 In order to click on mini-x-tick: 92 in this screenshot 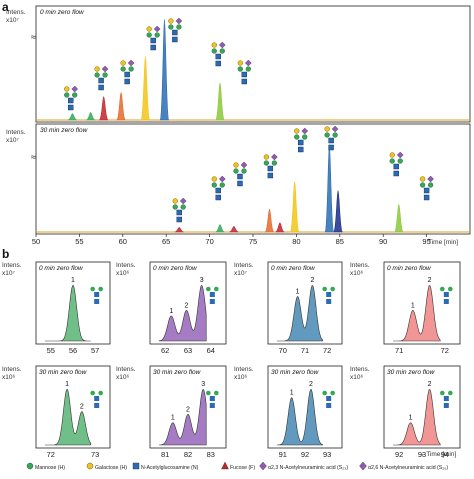, I will do `click(305, 454)`.